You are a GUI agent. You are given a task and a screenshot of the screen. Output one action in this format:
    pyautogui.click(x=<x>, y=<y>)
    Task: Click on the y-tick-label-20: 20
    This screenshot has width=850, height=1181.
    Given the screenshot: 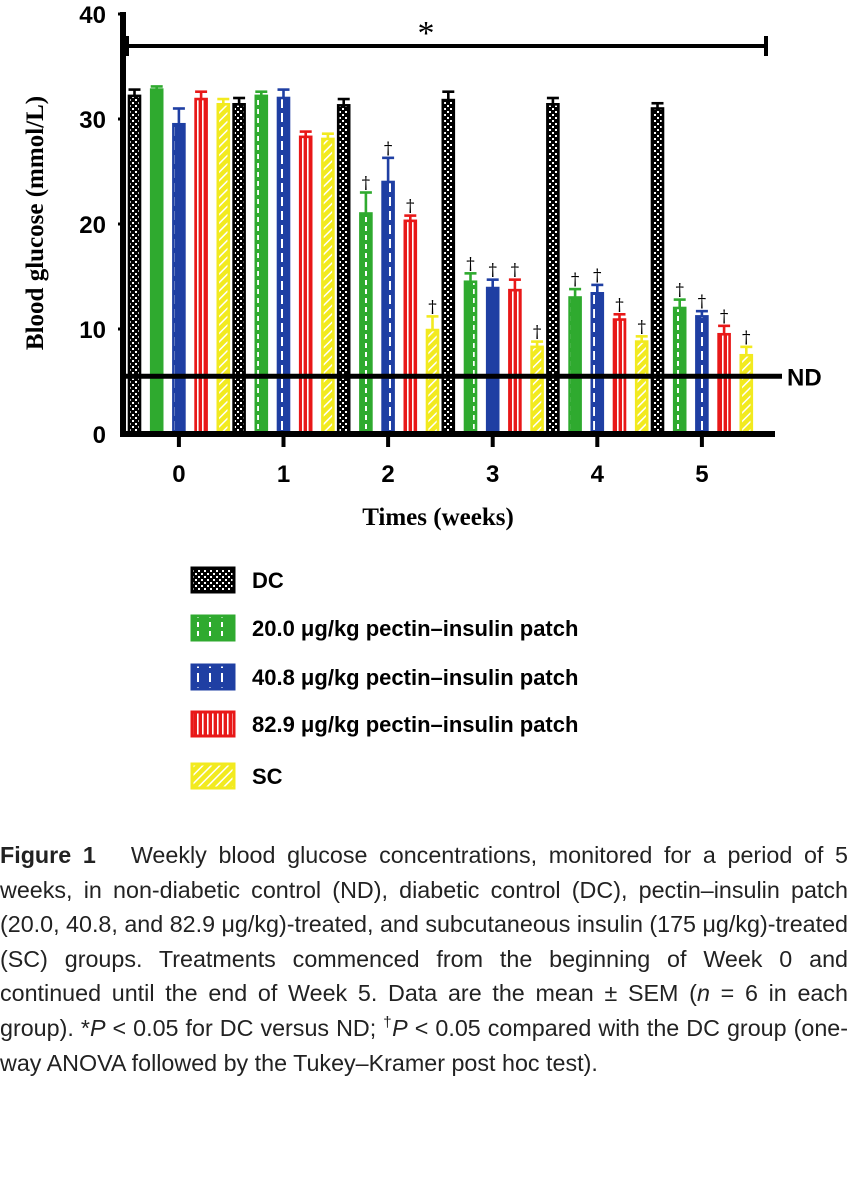 What is the action you would take?
    pyautogui.click(x=92, y=225)
    